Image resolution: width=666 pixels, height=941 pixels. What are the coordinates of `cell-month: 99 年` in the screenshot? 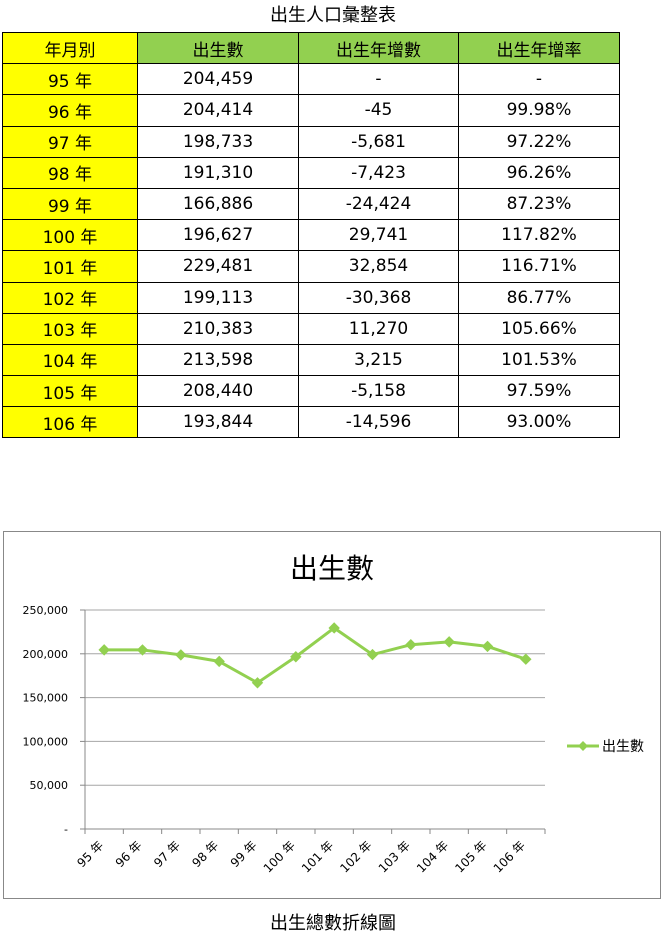 It's located at (70, 204).